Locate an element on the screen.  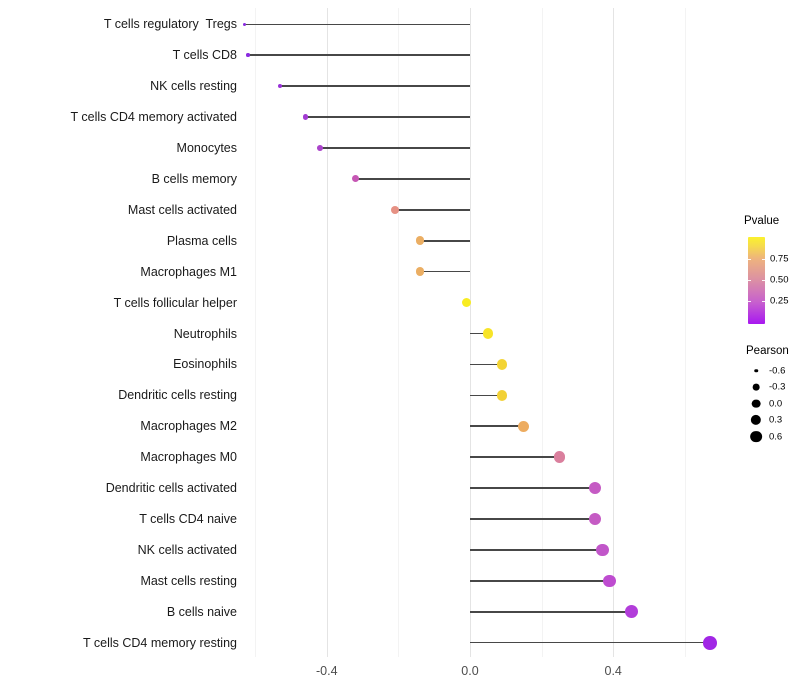
y-axis-label: B cells memory is located at coordinates (194, 178).